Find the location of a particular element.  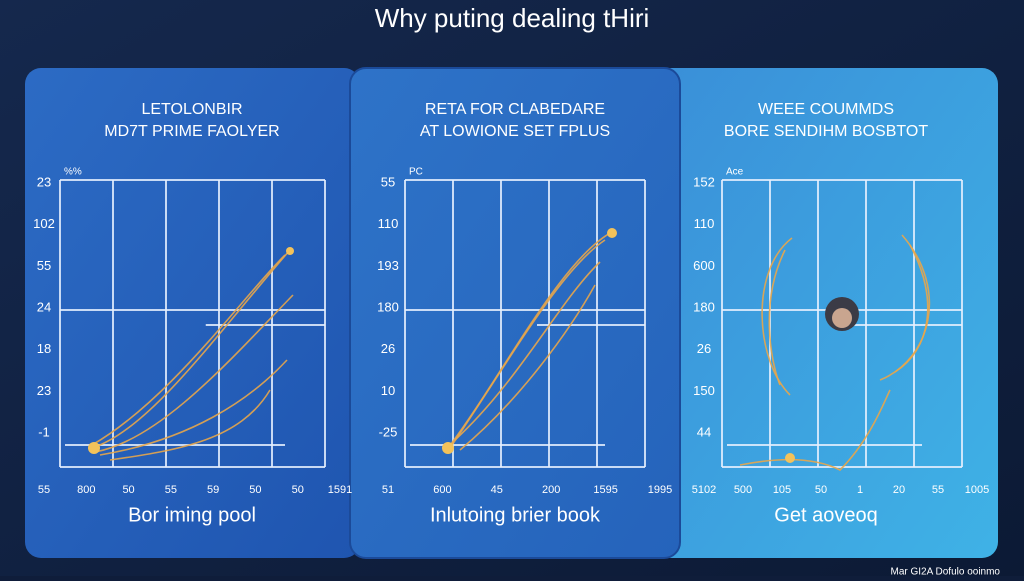

x-tick-label: 1 is located at coordinates (860, 490).